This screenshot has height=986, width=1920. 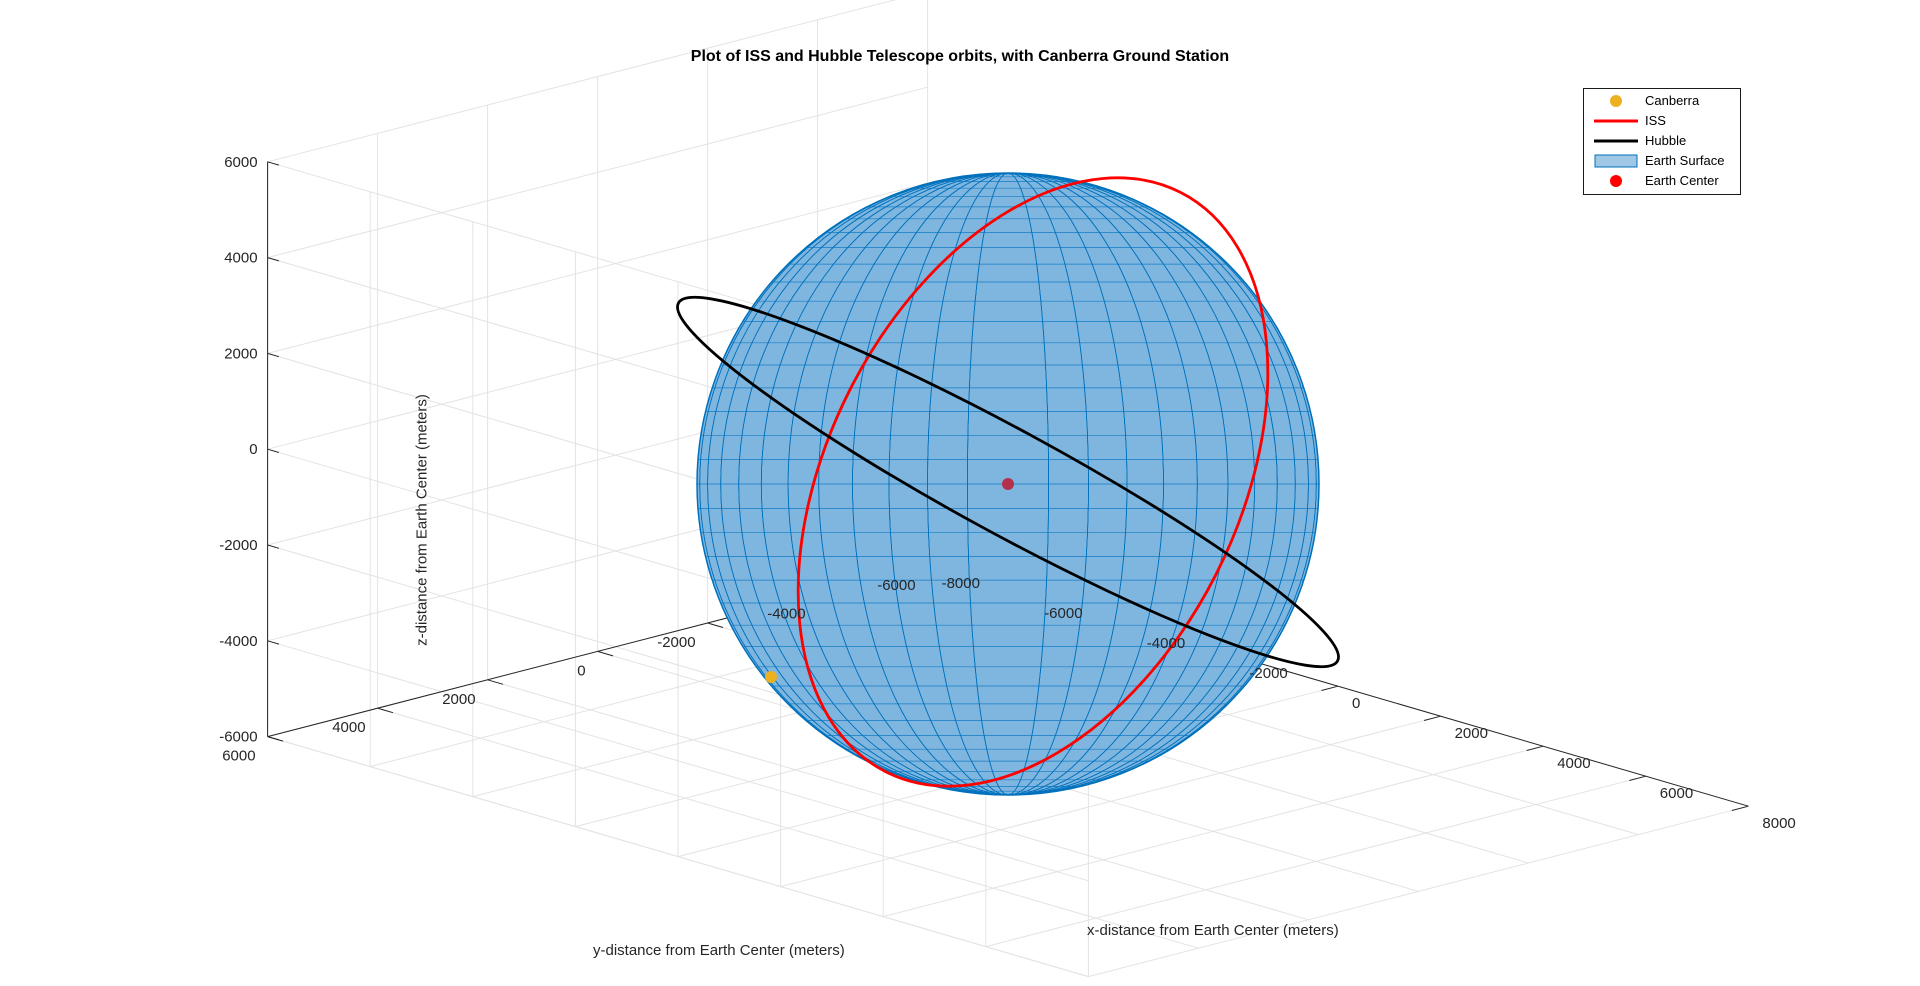 What do you see at coordinates (1655, 120) in the screenshot?
I see `legend-label: ISS` at bounding box center [1655, 120].